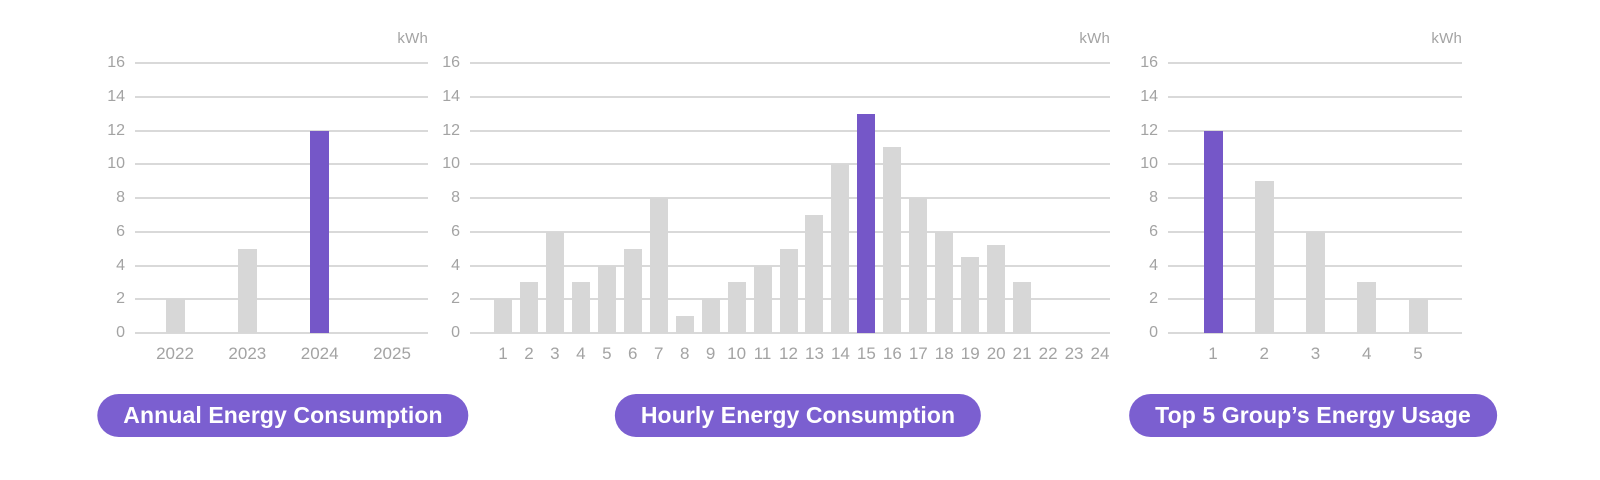 The image size is (1600, 480). What do you see at coordinates (1313, 415) in the screenshot?
I see `top5-group-energy-usage-button: Top 5 Group’s Energy Usage` at bounding box center [1313, 415].